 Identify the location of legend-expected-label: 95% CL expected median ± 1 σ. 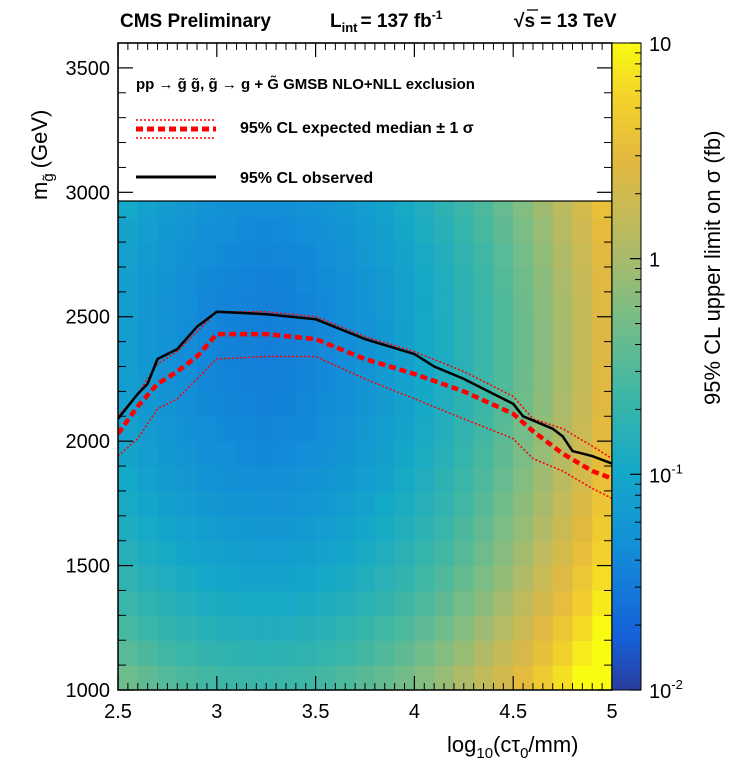
(357, 128).